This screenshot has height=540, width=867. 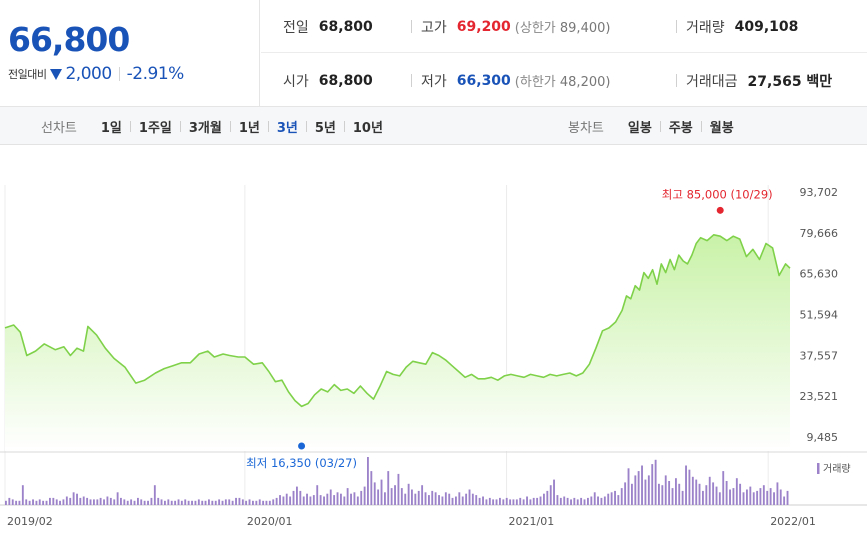 What do you see at coordinates (535, 28) in the screenshot?
I see `upper-limit-label: (상한가` at bounding box center [535, 28].